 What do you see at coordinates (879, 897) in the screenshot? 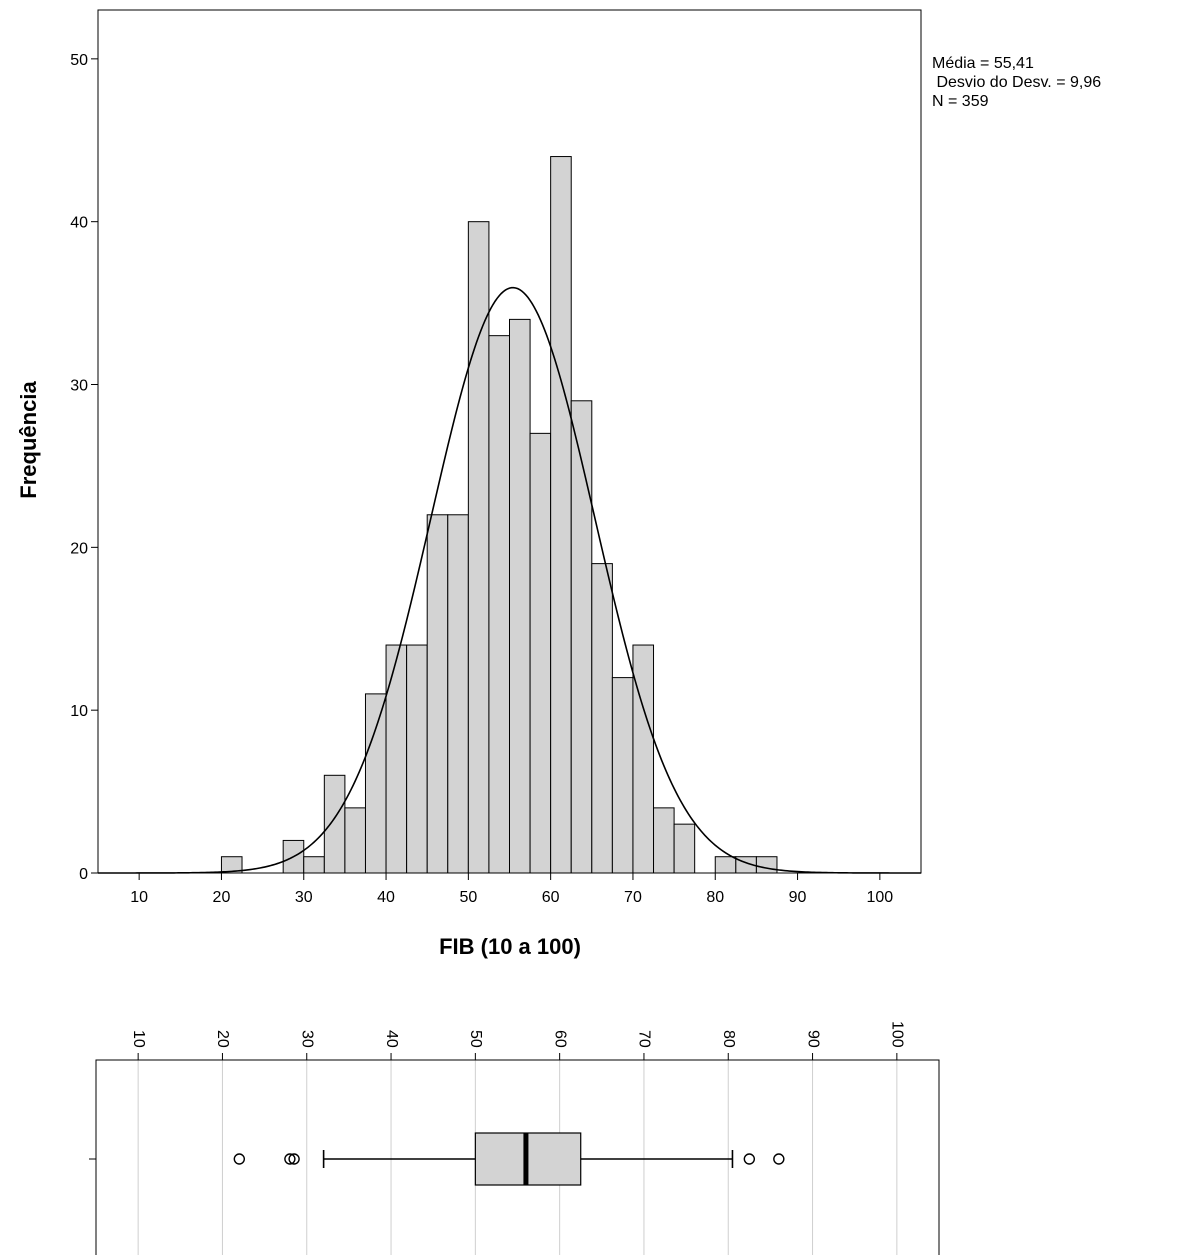
I see `histogram-x-tick-label: 100` at bounding box center [879, 897].